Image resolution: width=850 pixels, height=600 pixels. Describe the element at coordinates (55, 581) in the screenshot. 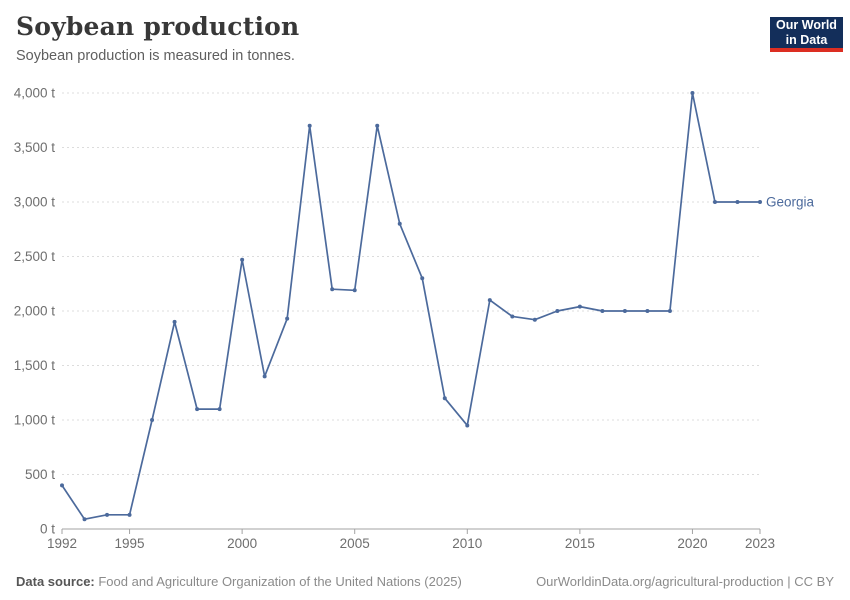

I see `data-source-label: Data source:` at that location.